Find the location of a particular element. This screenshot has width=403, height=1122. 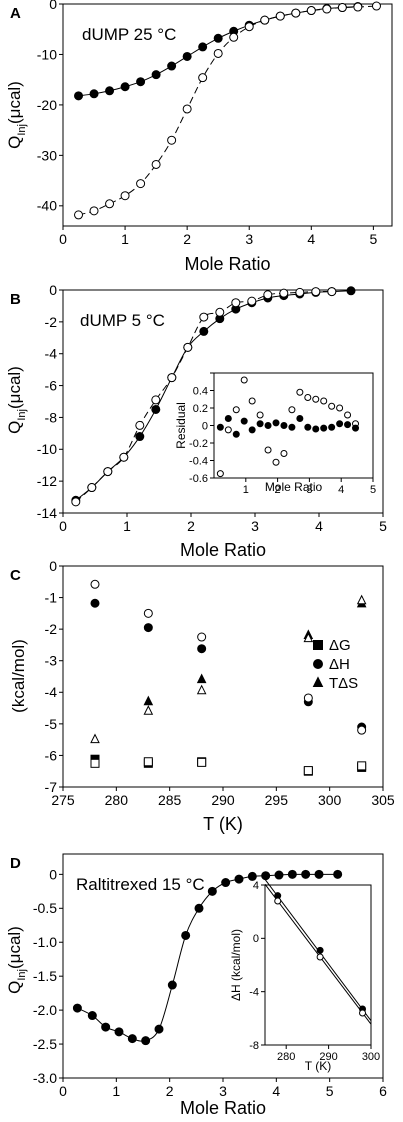

x-tick-label: 285 is located at coordinates (170, 800).